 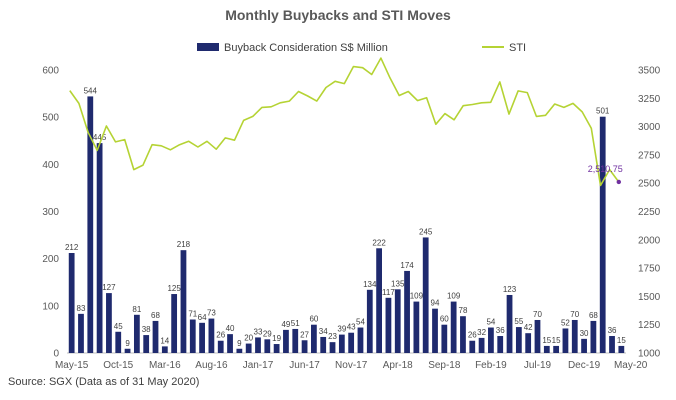 What do you see at coordinates (398, 365) in the screenshot?
I see `x-axis-tick-label: Apr-18` at bounding box center [398, 365].